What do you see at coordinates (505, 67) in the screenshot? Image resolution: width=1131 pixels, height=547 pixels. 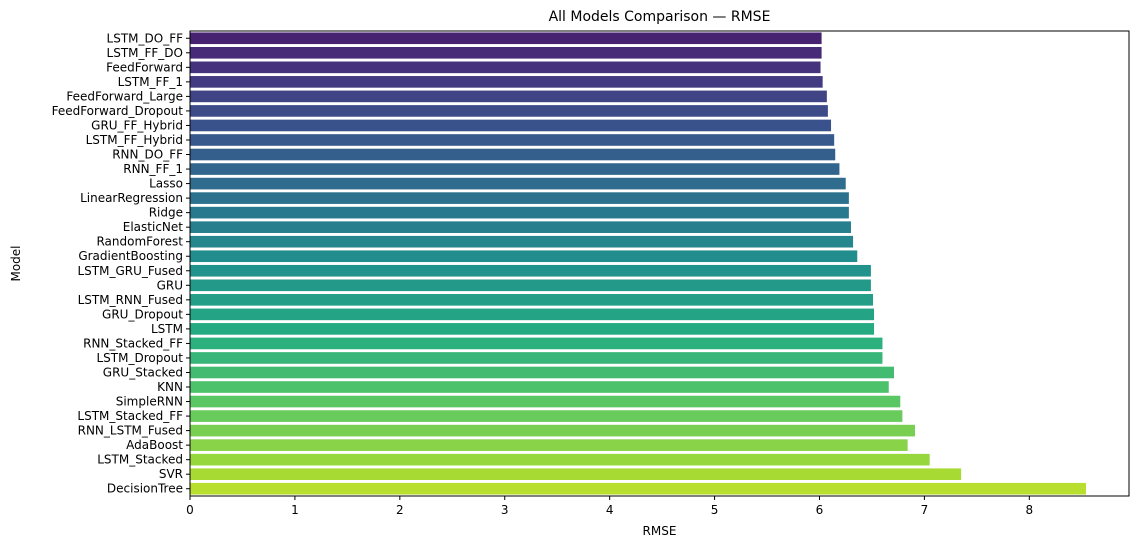 I see `bar-feedforward` at bounding box center [505, 67].